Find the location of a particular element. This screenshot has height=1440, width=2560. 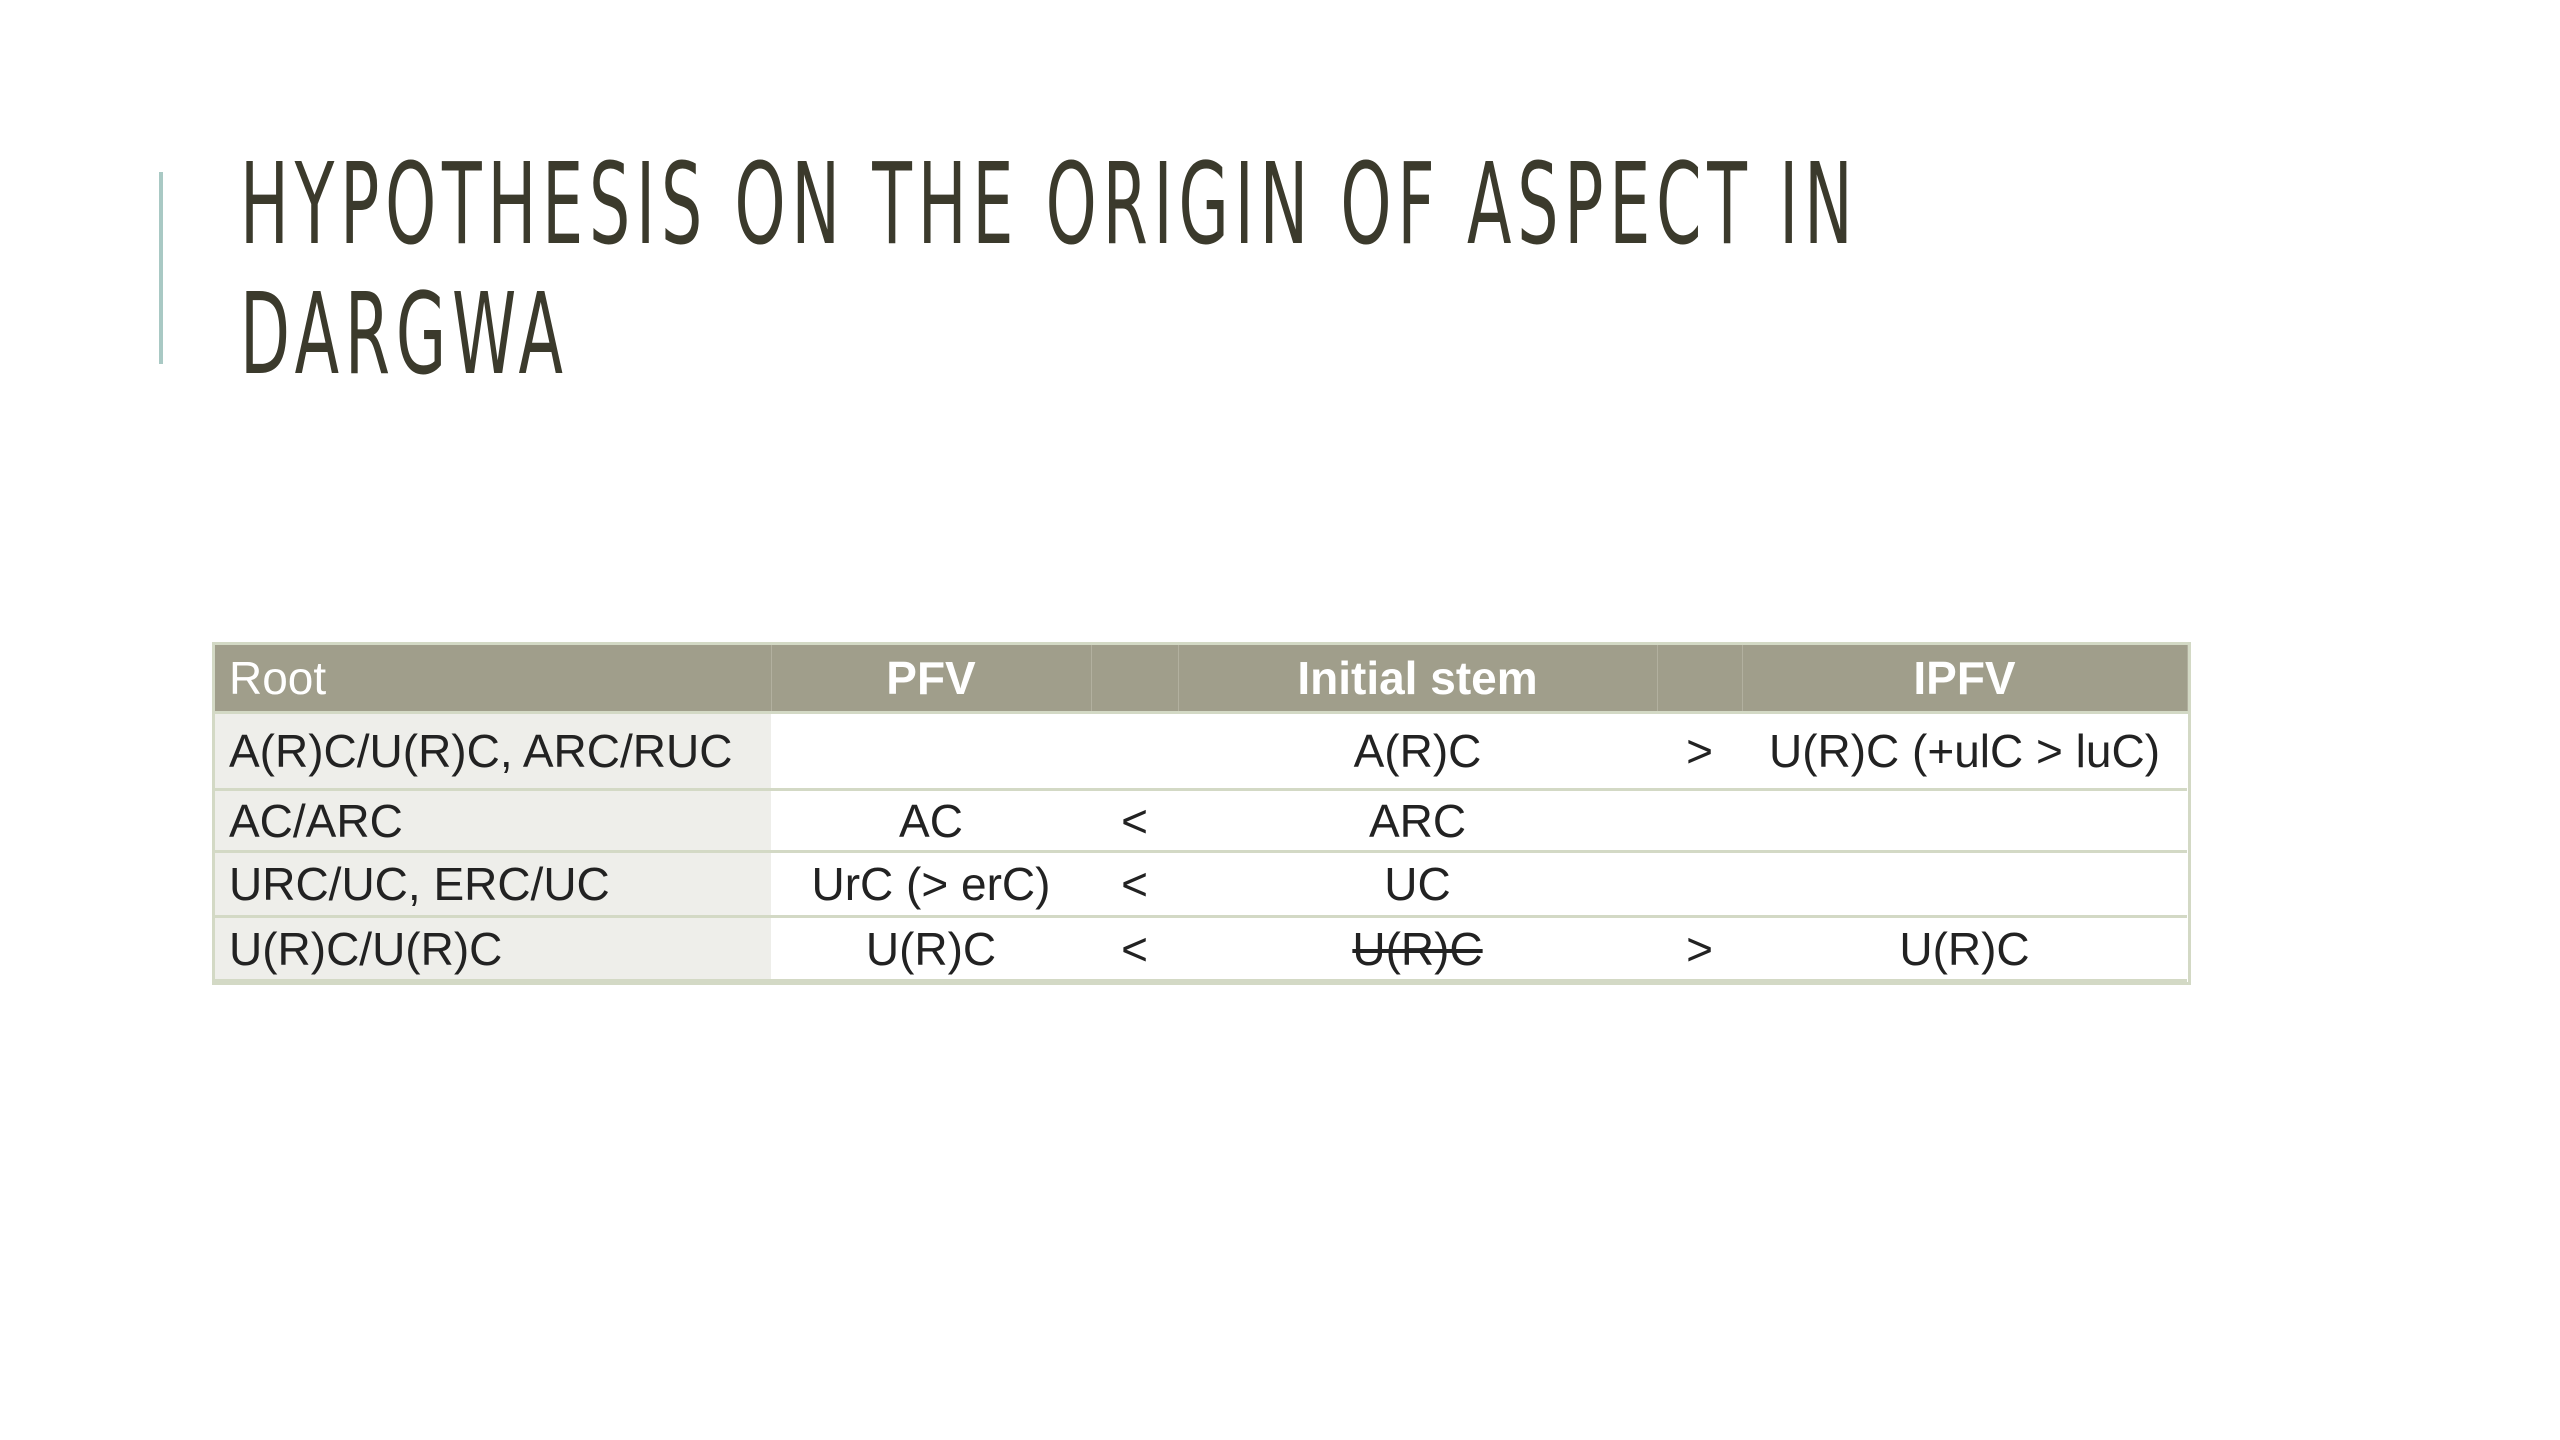

header-initial-stem: Initial stem is located at coordinates (1418, 679).